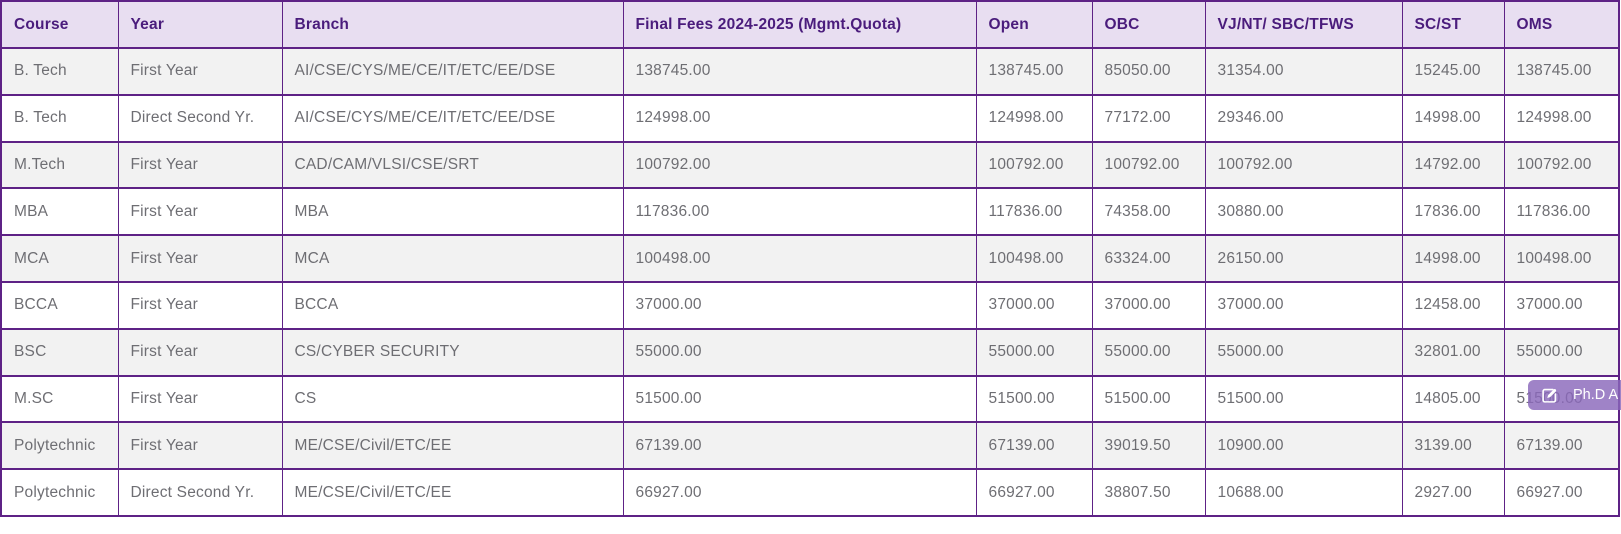 The image size is (1621, 534). Describe the element at coordinates (452, 165) in the screenshot. I see `cell-branch: CAD/CAM/VLSI/CSE/SRT` at that location.